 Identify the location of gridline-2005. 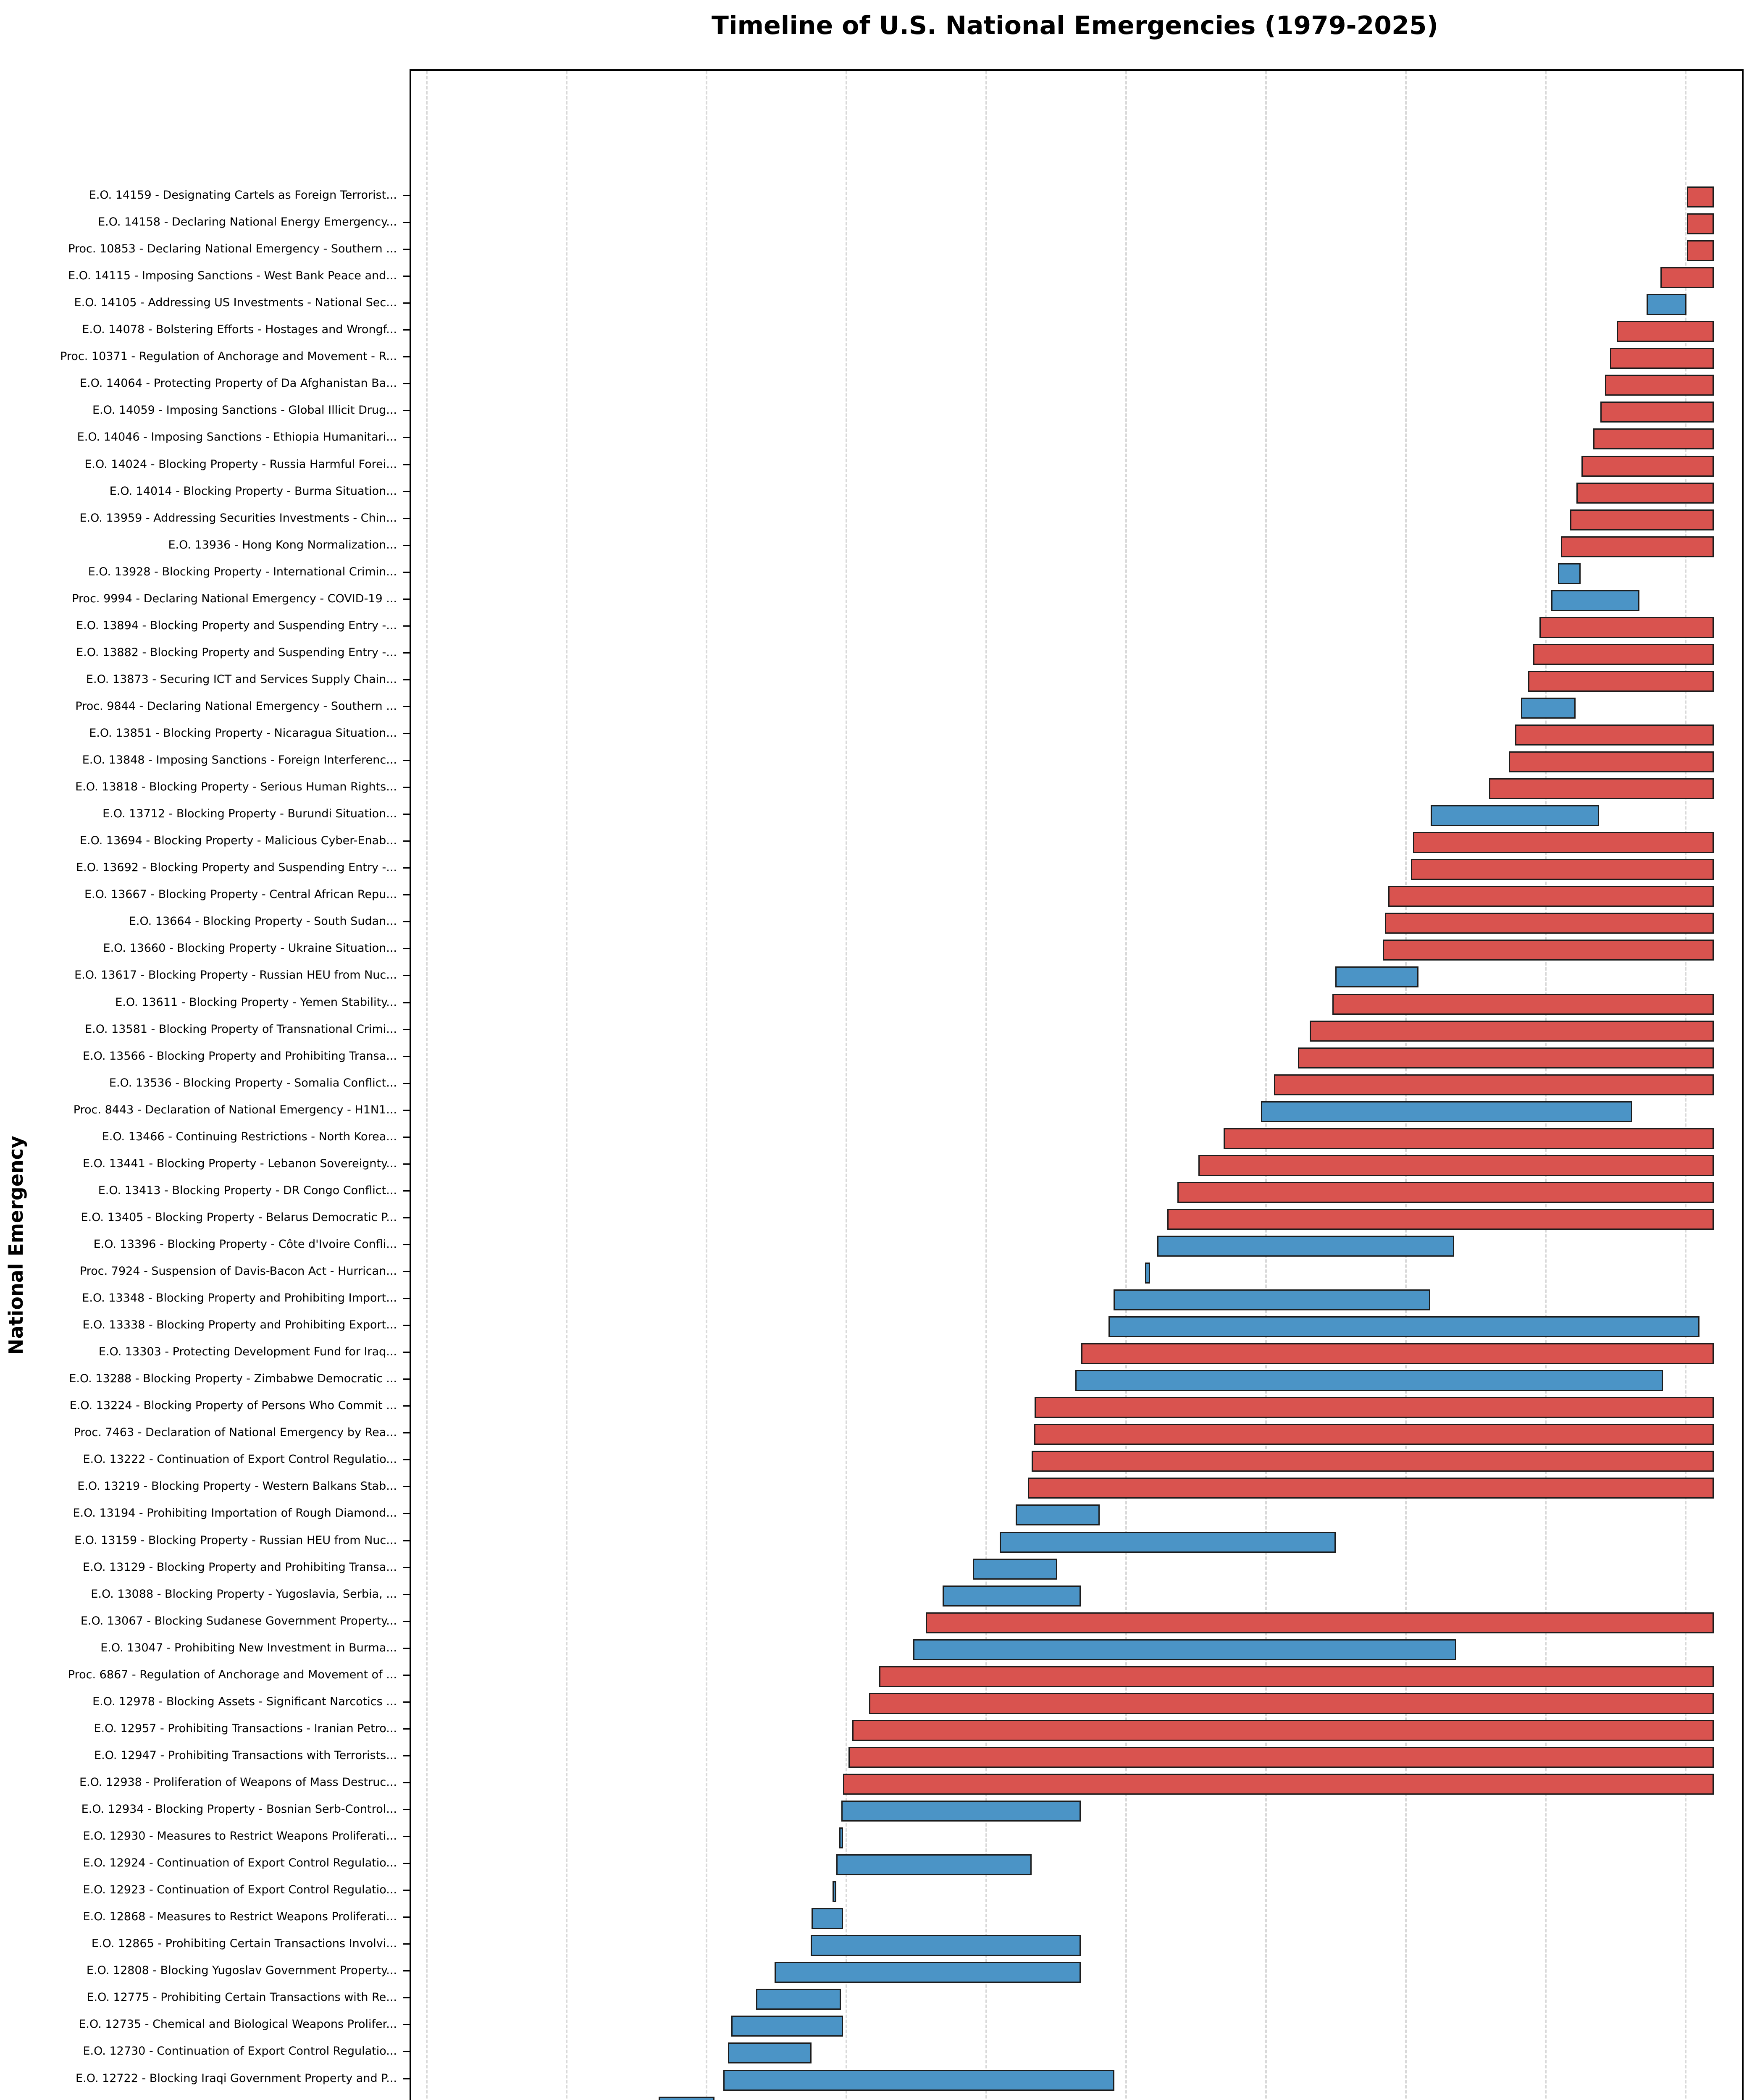
(1126, 1085).